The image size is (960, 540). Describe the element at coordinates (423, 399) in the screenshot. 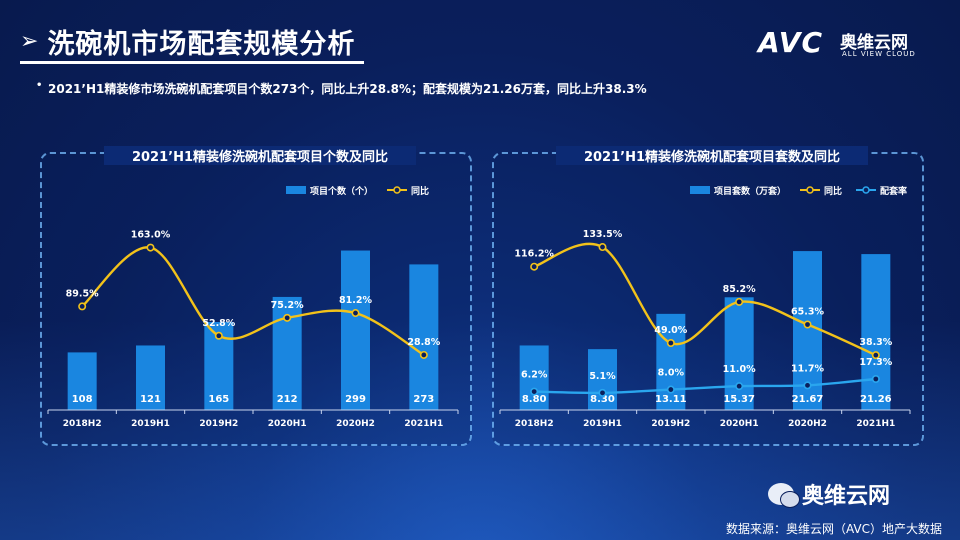

I see `bar-label-2021H1: 273` at that location.